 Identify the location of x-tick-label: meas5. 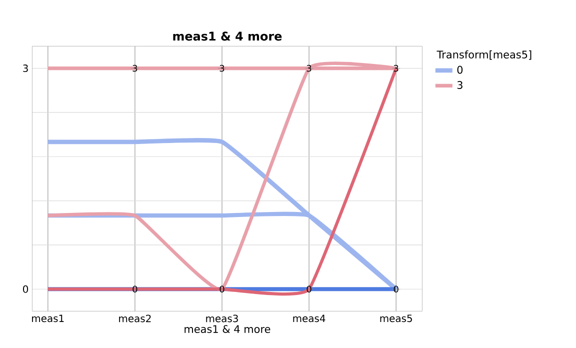
(396, 318).